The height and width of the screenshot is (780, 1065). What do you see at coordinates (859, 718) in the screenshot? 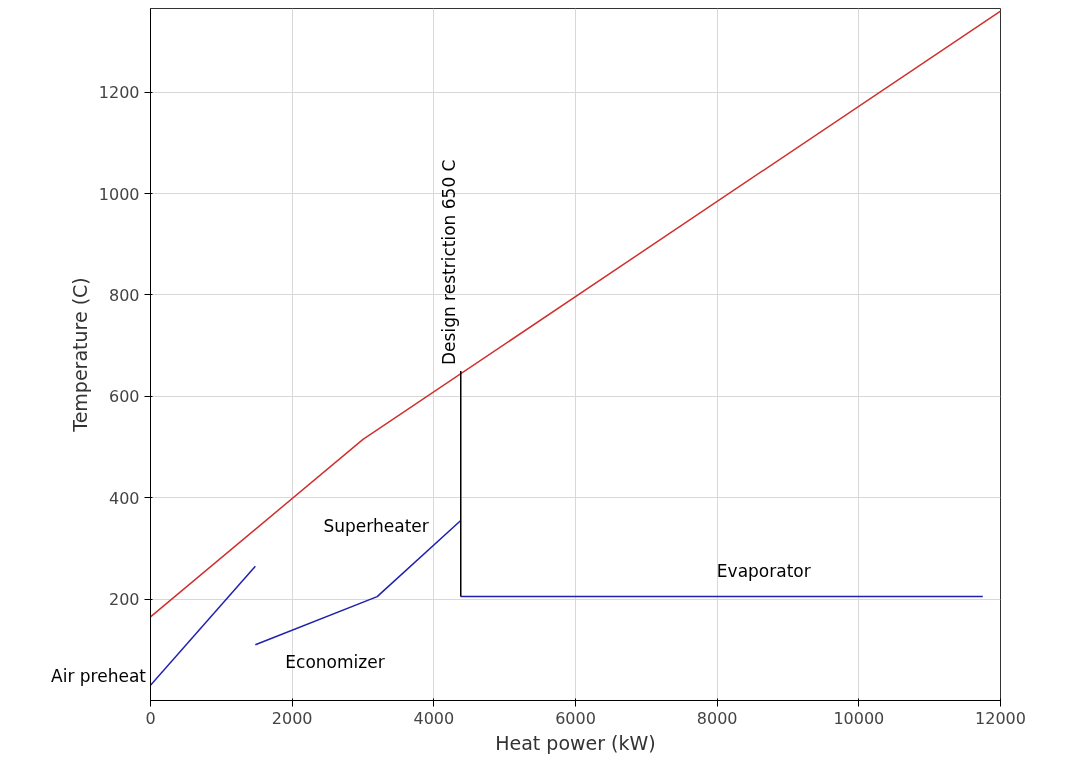
I see `x-tick-label: 10000` at bounding box center [859, 718].